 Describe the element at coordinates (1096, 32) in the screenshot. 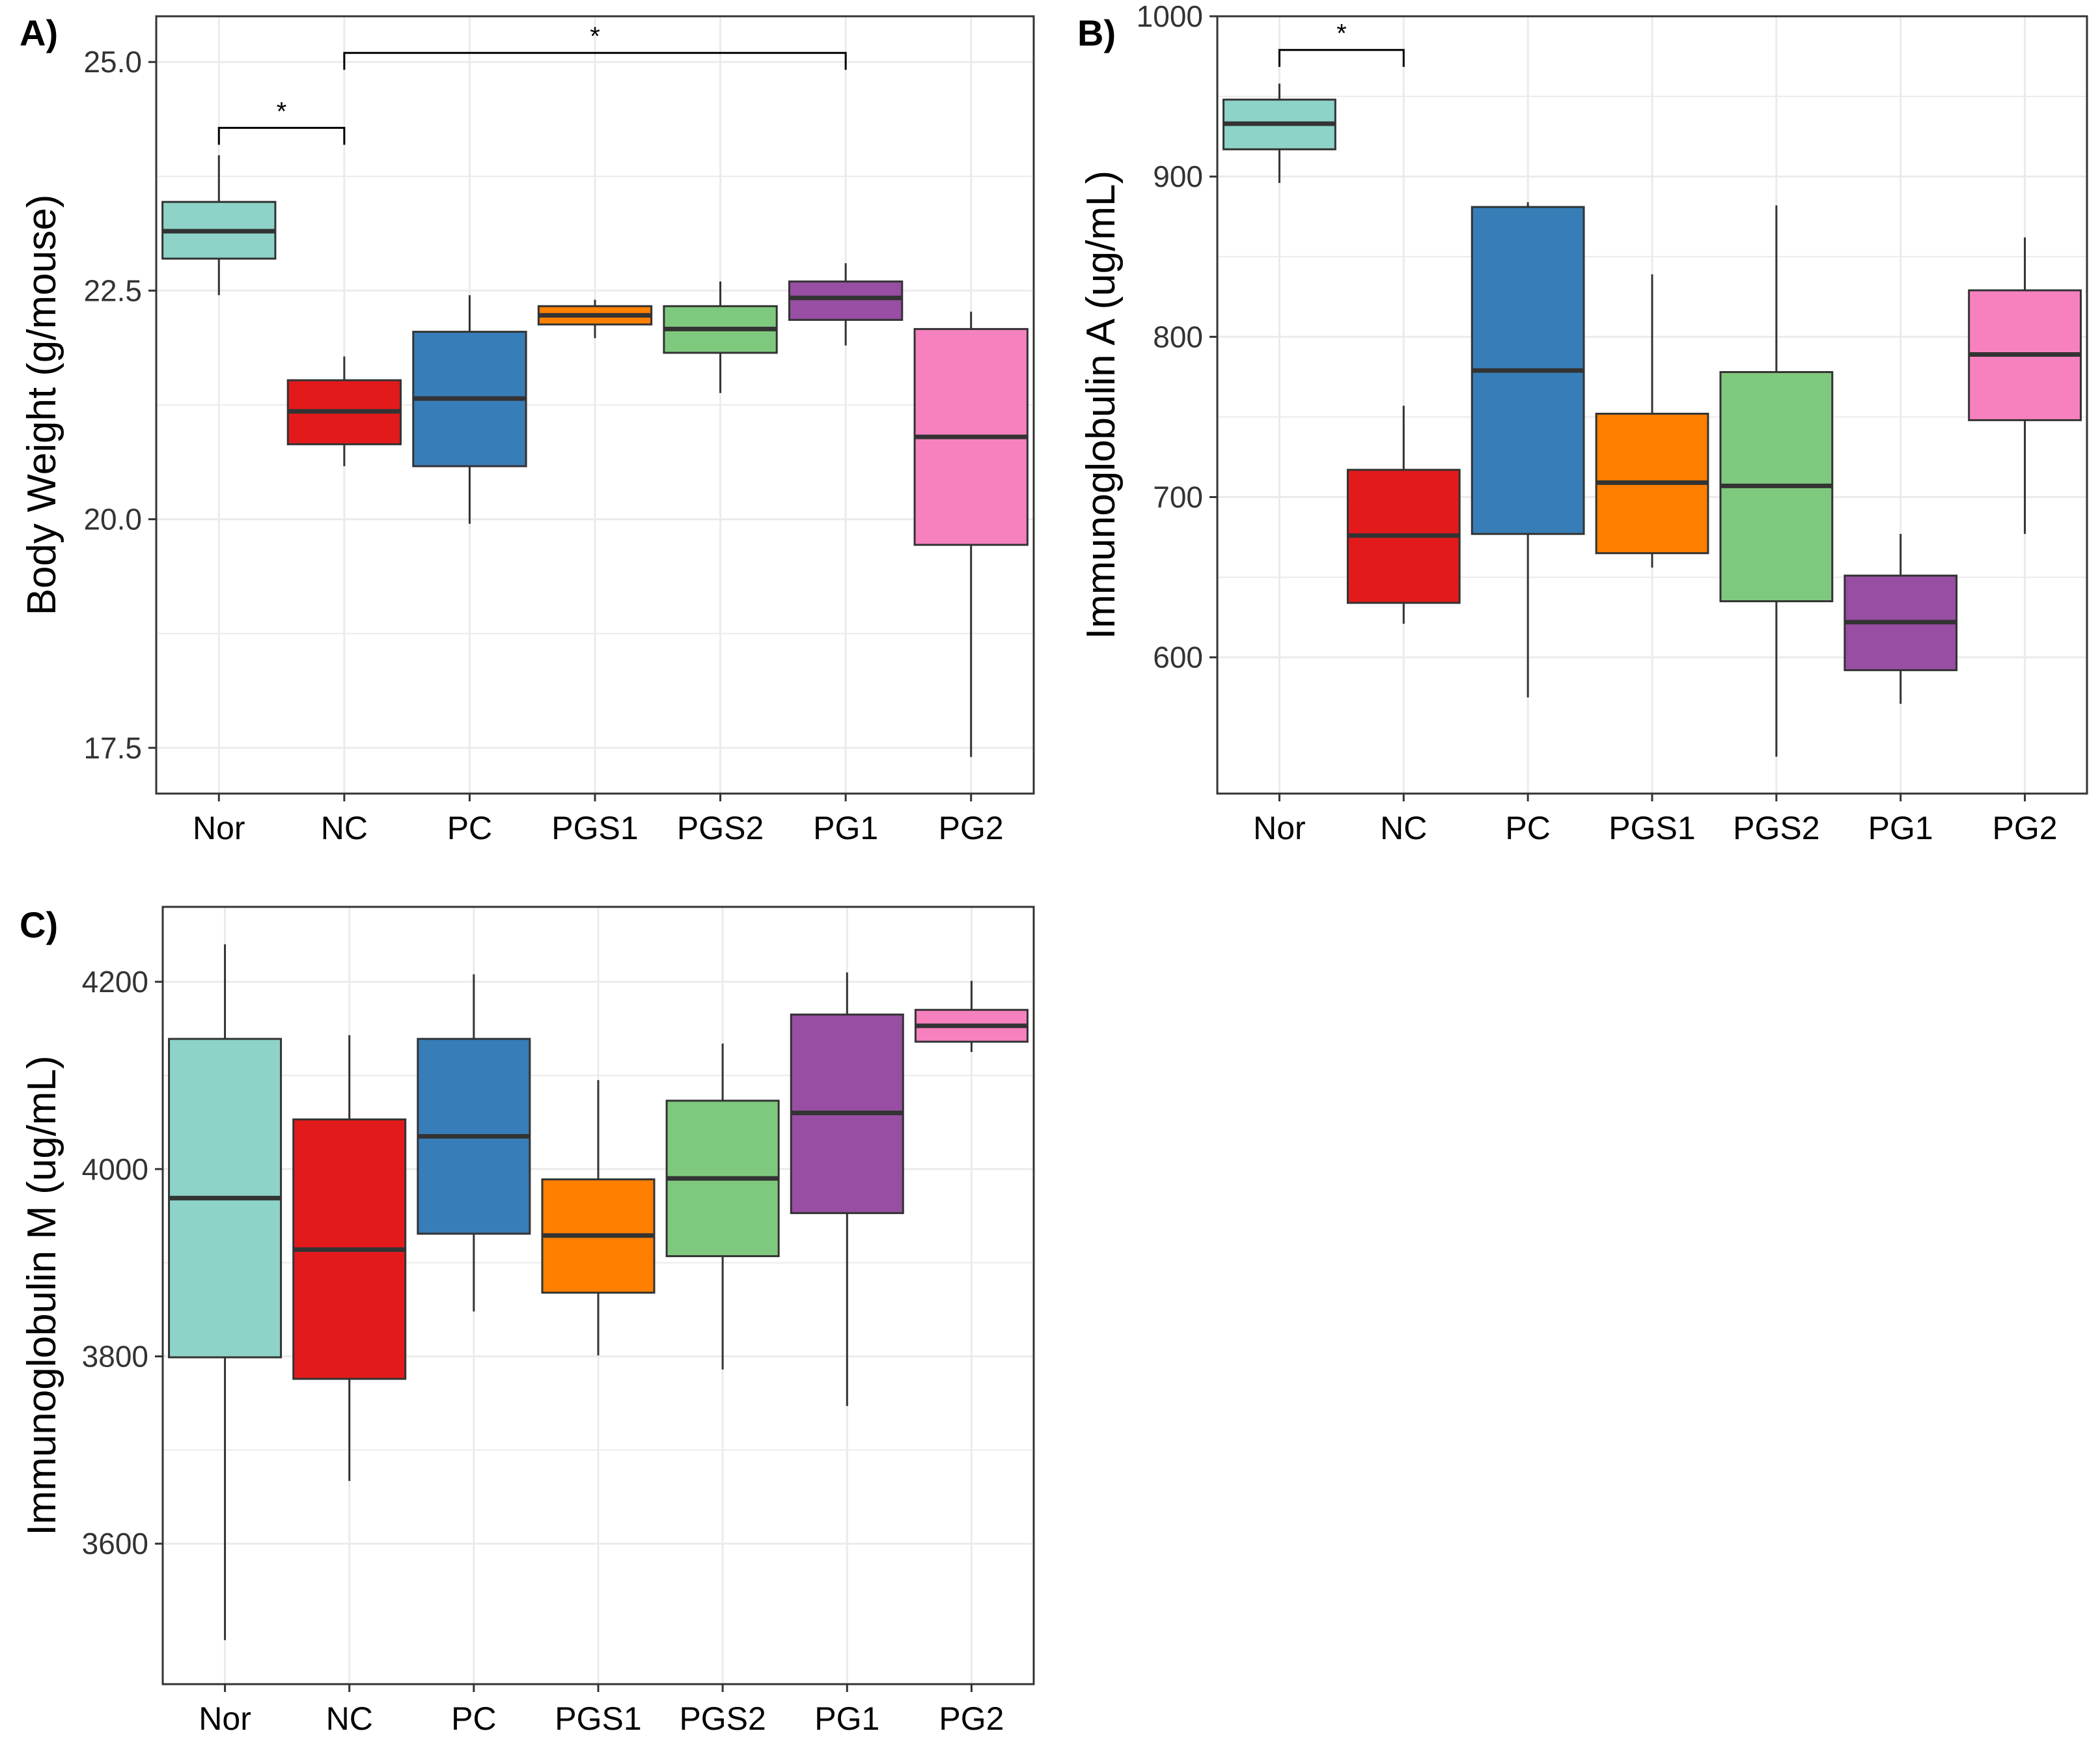

I see `panel-label: B)` at that location.